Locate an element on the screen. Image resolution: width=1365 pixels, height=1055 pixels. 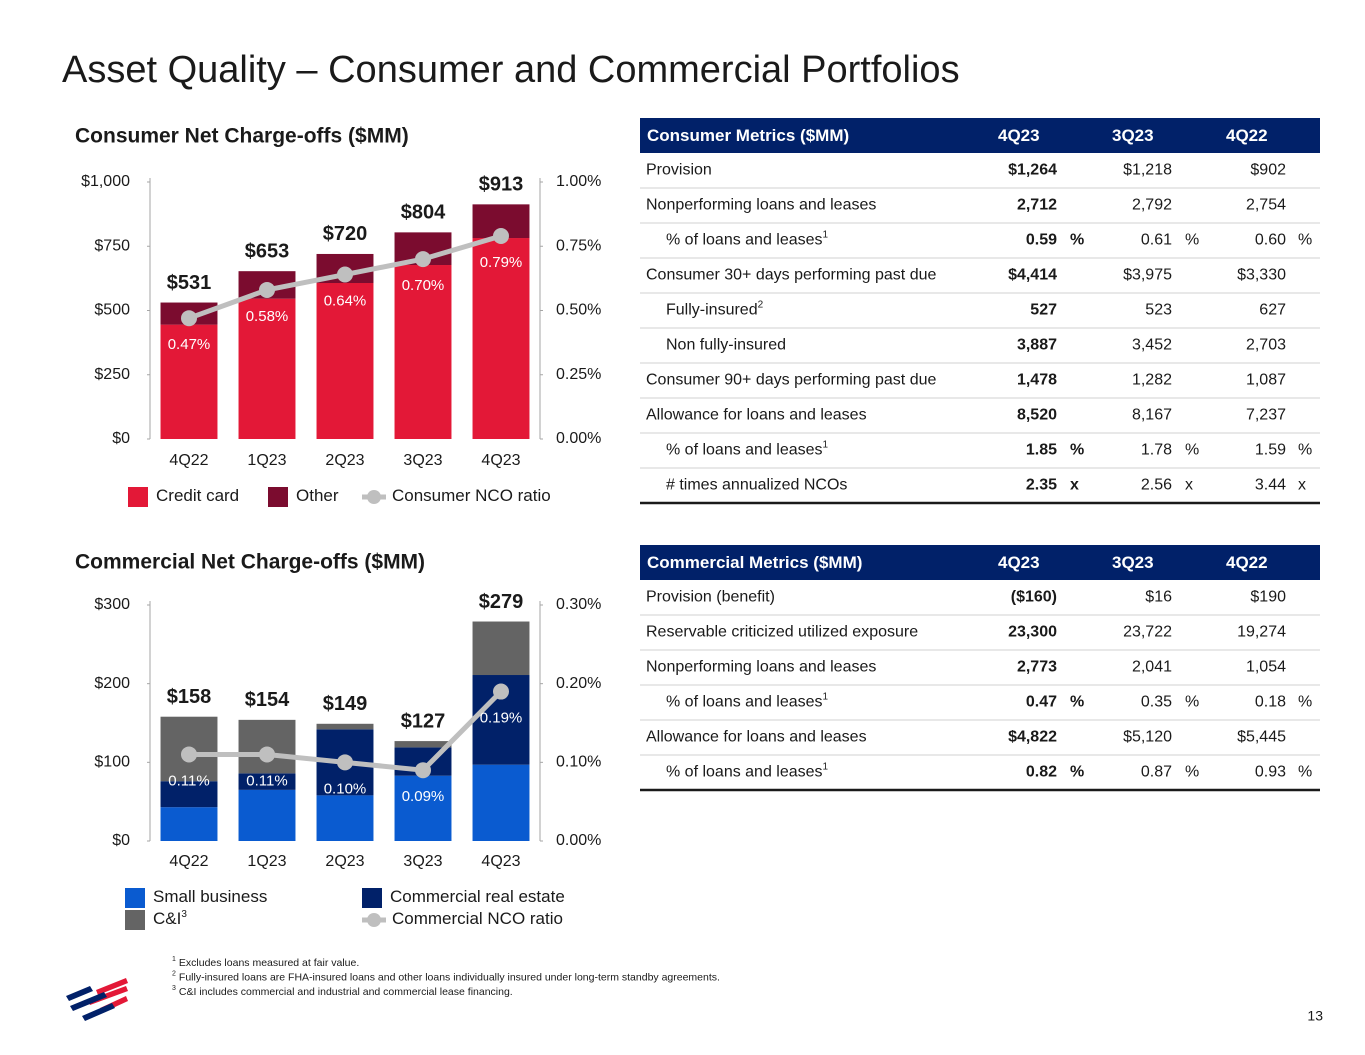
row-label: # times annualized NCOs is located at coordinates (756, 485).